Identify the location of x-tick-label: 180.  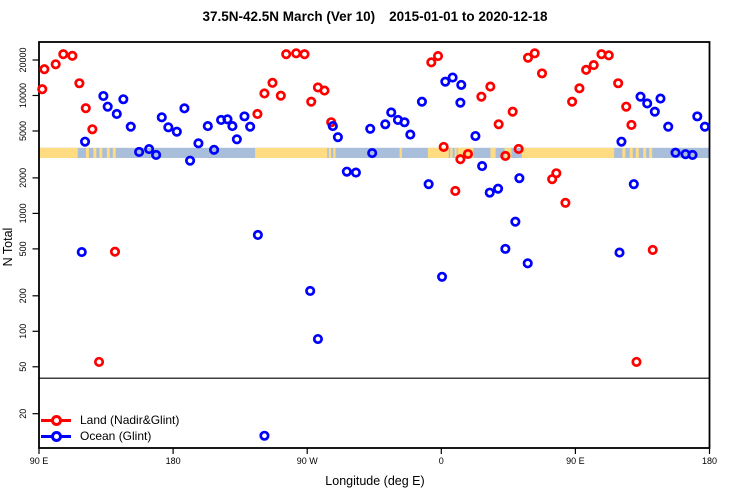
(709, 461).